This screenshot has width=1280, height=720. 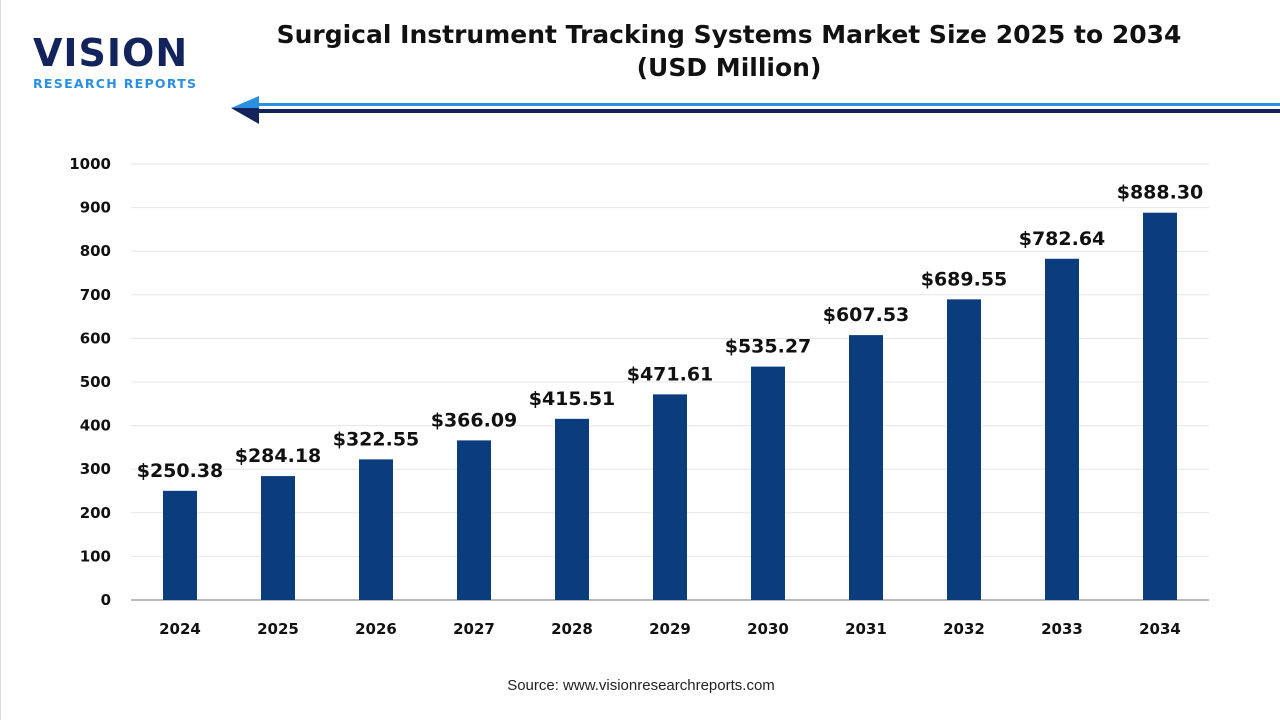 What do you see at coordinates (278, 456) in the screenshot?
I see `data-label: $284.18` at bounding box center [278, 456].